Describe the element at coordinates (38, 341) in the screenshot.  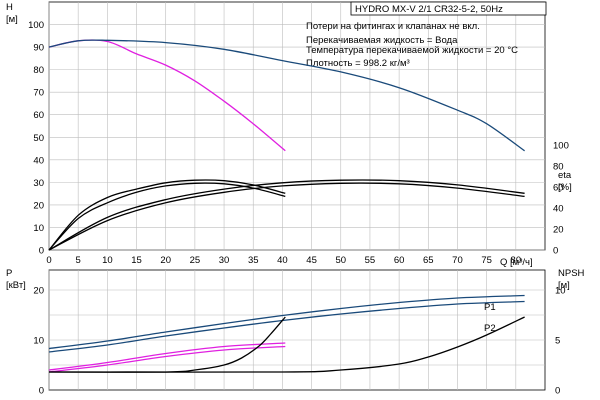
I see `bottom-y-left-tick-label: 10` at that location.